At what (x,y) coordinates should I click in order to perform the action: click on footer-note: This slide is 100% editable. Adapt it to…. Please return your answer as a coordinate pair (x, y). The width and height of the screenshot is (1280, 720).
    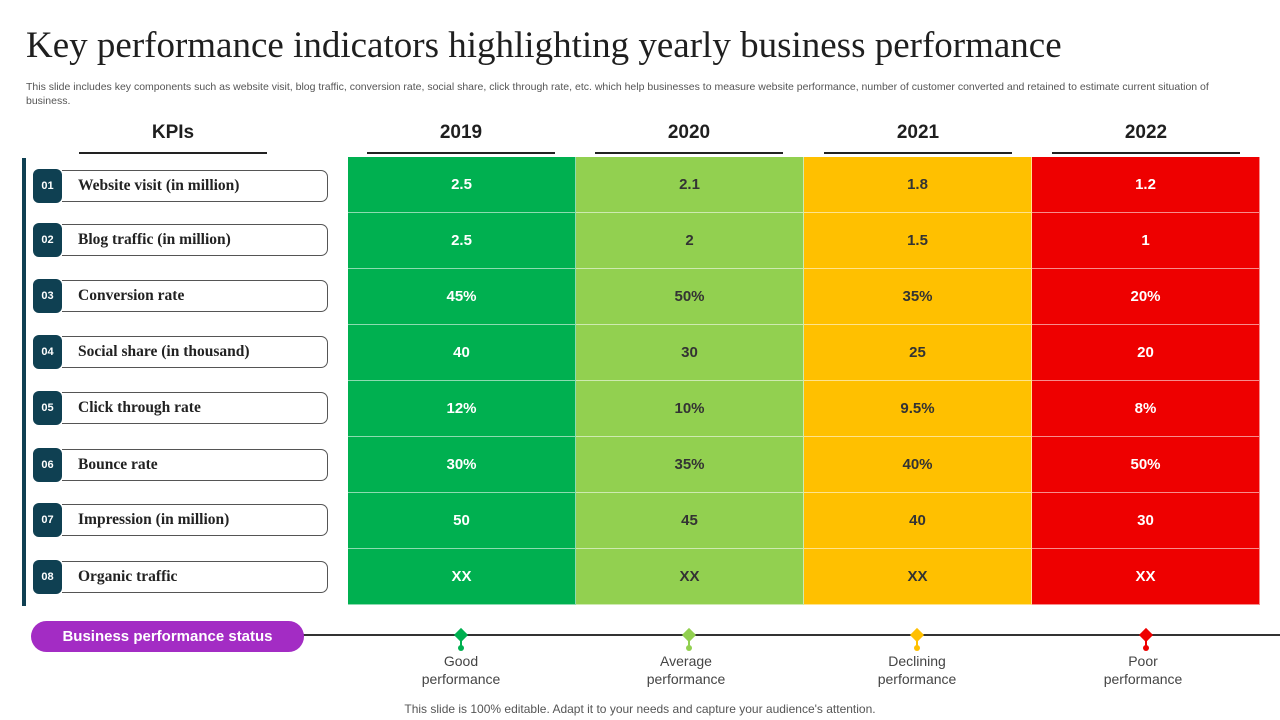
    Looking at the image, I should click on (640, 709).